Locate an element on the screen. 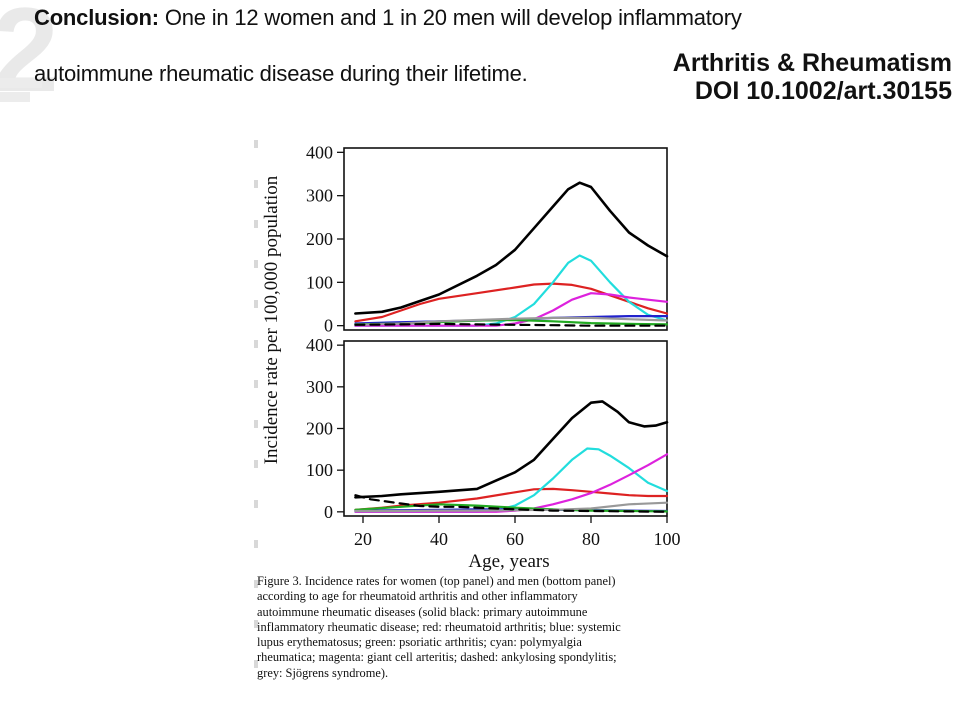  journal-name: Arthritis & Rheumatism is located at coordinates (812, 63).